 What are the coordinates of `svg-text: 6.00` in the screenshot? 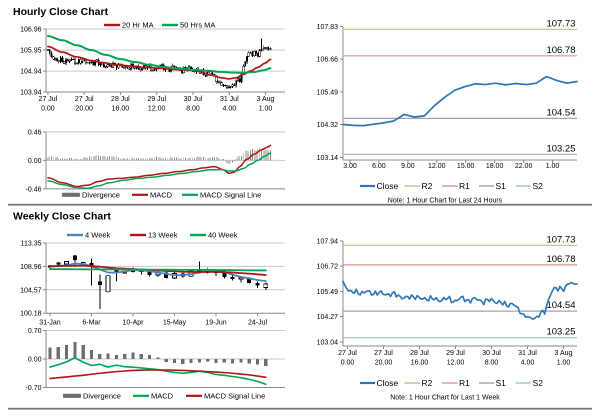 It's located at (379, 166).